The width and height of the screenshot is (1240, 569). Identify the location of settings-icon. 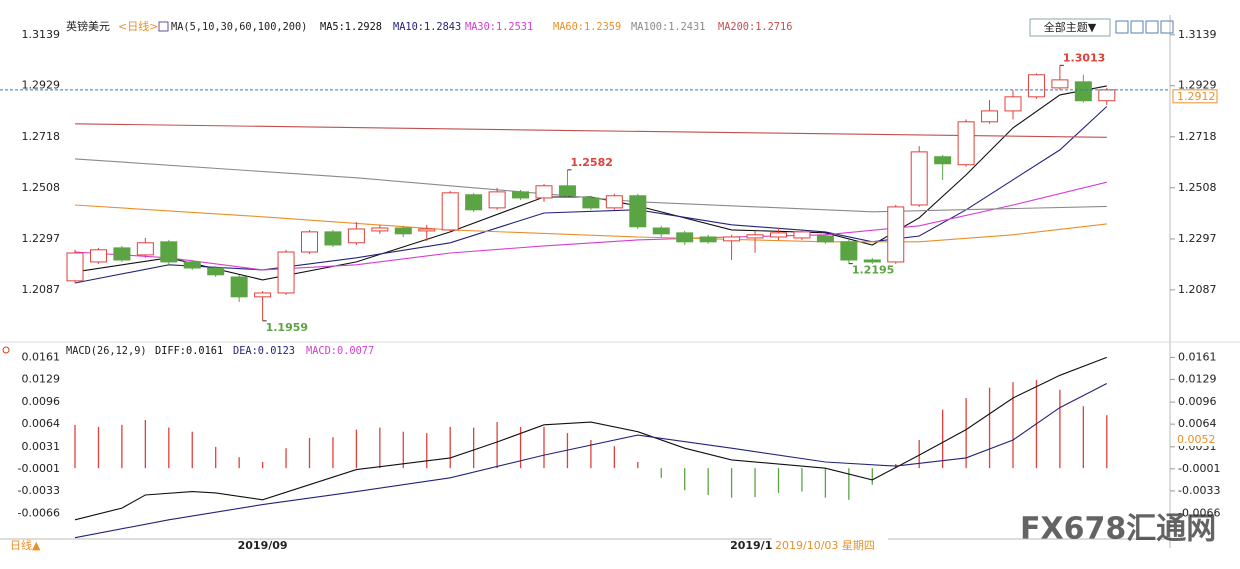
(6, 350).